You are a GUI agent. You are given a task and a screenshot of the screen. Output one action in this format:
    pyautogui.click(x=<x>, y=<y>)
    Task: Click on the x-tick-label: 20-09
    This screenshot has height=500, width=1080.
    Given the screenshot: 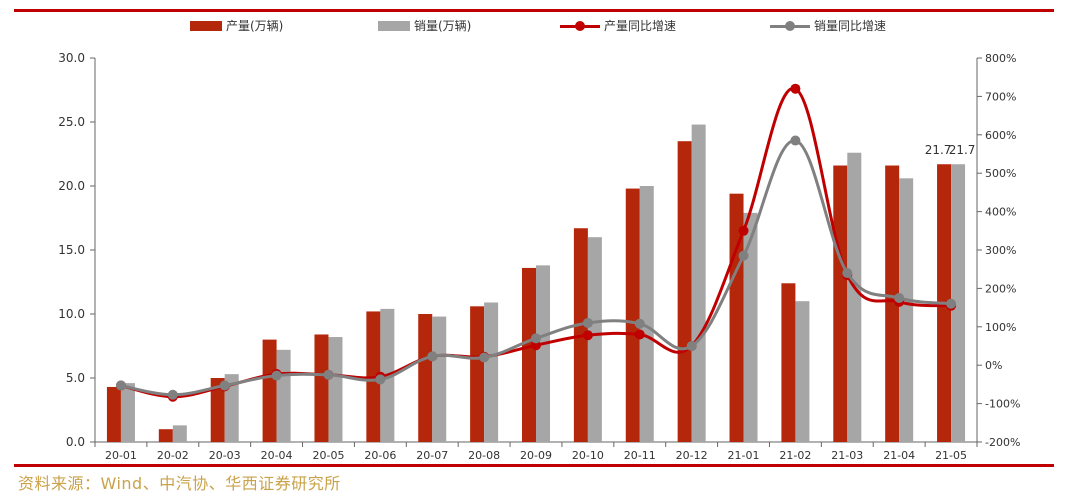 What is the action you would take?
    pyautogui.click(x=536, y=455)
    